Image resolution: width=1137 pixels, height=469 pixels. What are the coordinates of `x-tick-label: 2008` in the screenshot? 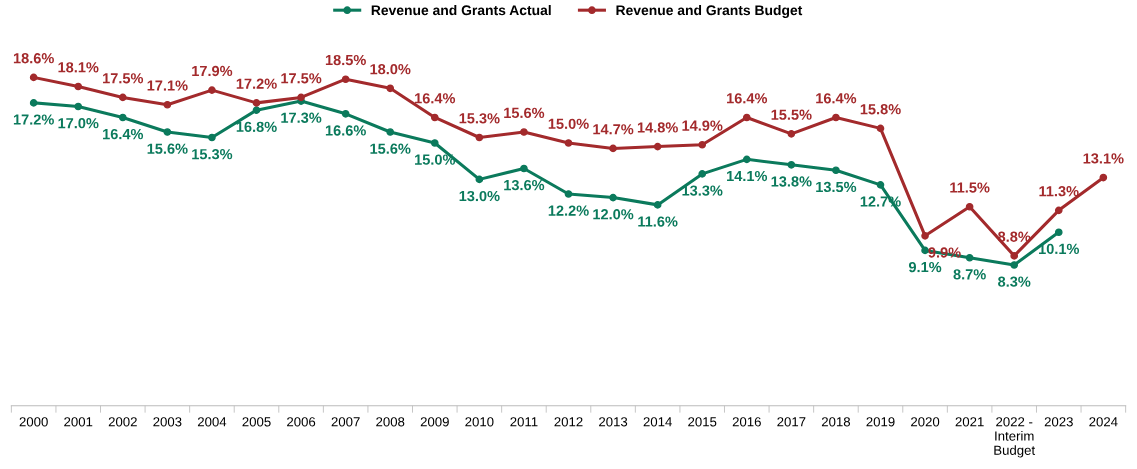 It's located at (390, 422).